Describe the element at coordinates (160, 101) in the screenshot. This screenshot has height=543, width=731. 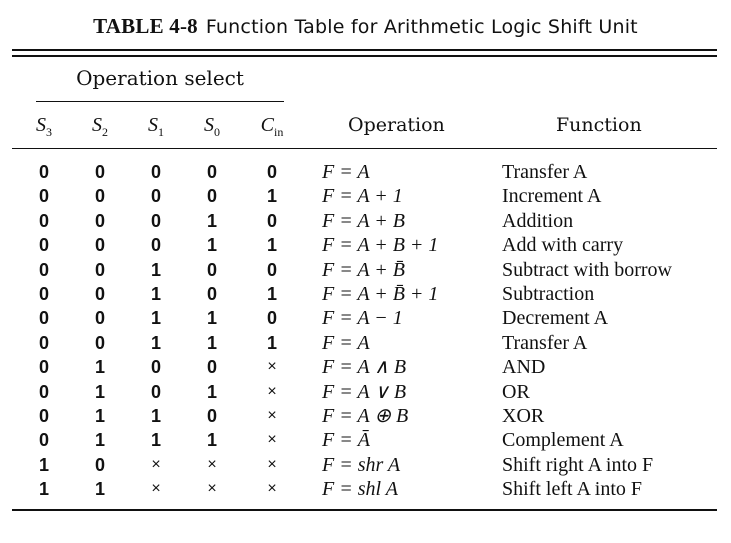
I see `operation-select-rule` at that location.